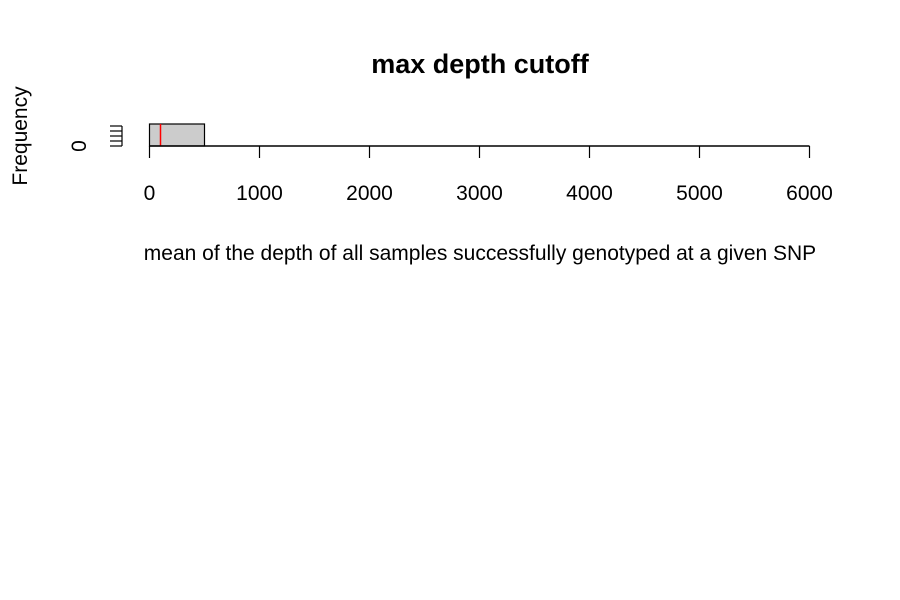 The height and width of the screenshot is (600, 900). I want to click on x-tick-label-3: 3000, so click(479, 193).